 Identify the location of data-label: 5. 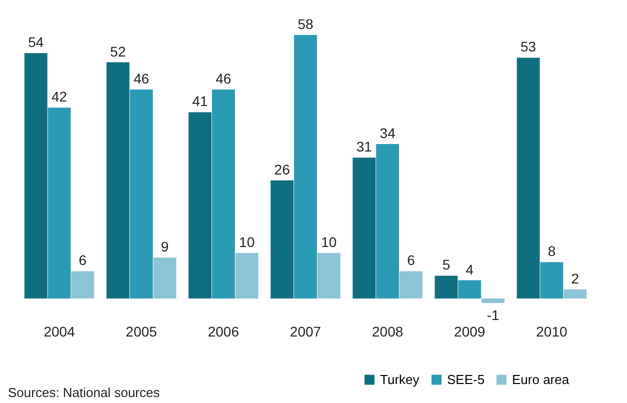
(446, 264).